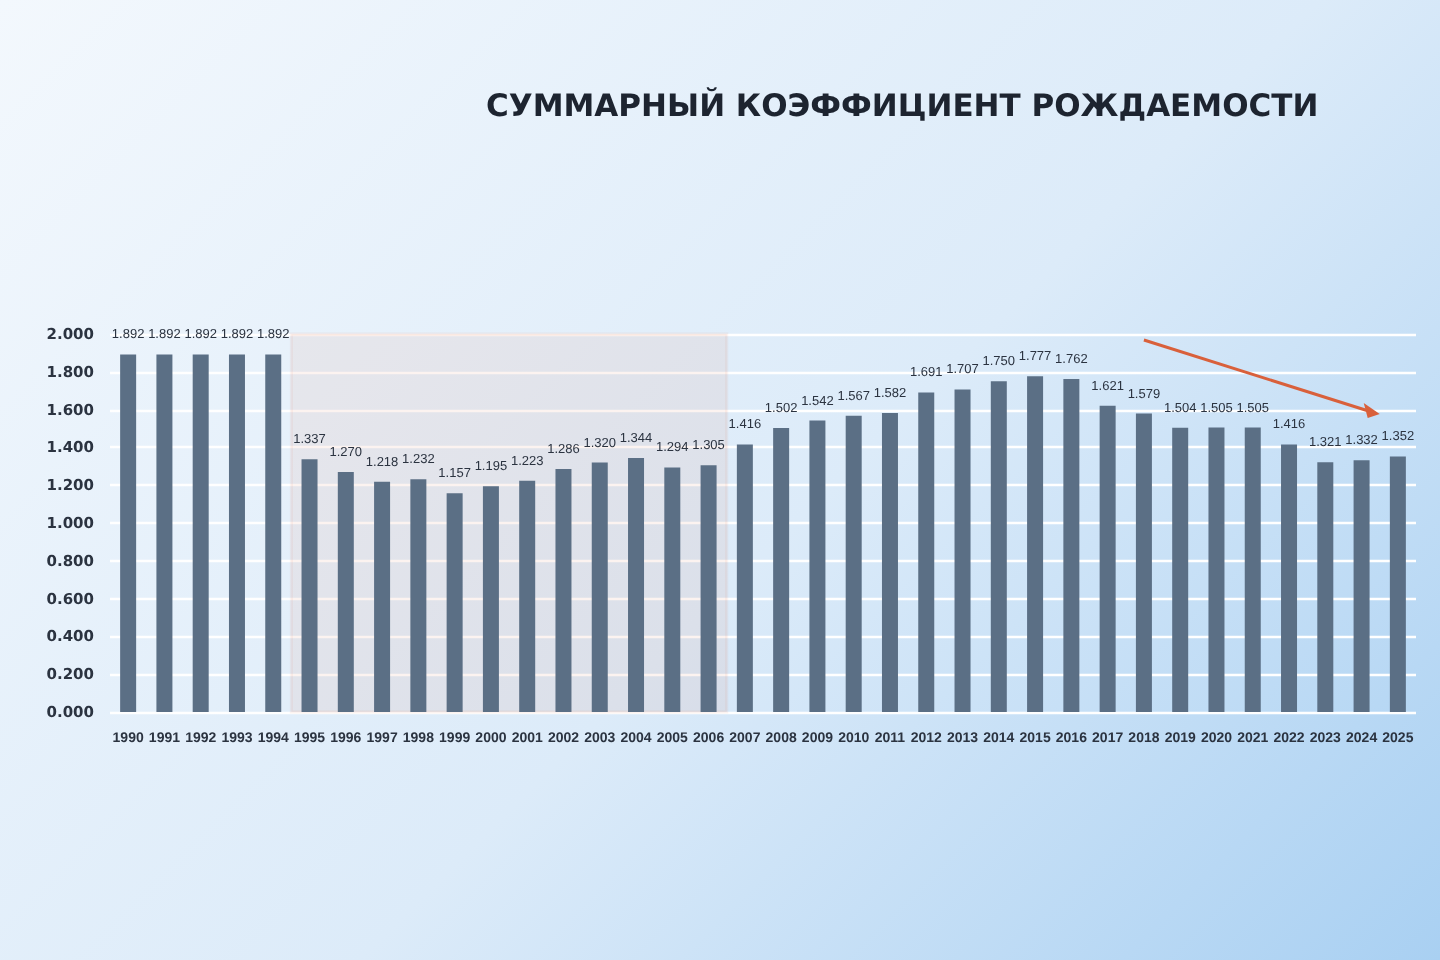 The height and width of the screenshot is (960, 1440). I want to click on chart-title: СУММАРНЫЙ КОЭФФИЦИЕНТ РОЖДАЕМОСТИ, so click(902, 105).